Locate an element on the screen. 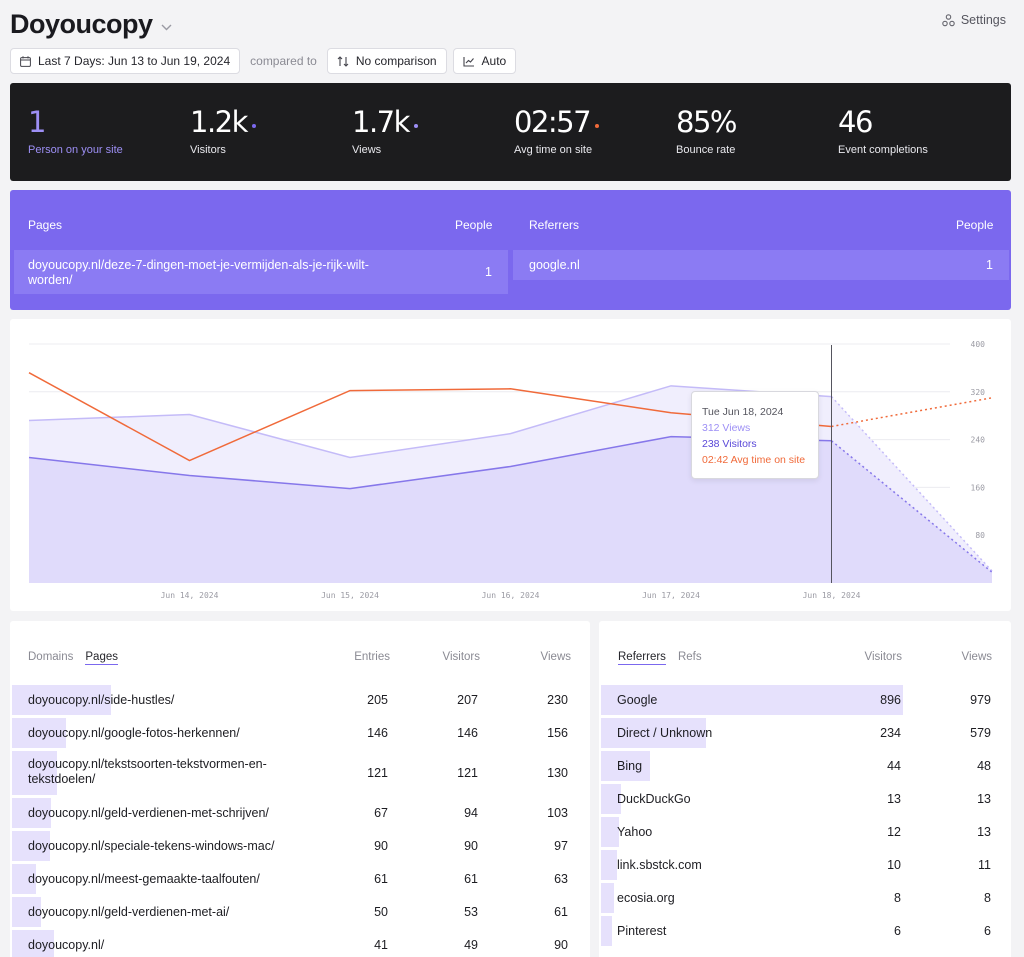 The image size is (1024, 957). row-views: 11 is located at coordinates (984, 864).